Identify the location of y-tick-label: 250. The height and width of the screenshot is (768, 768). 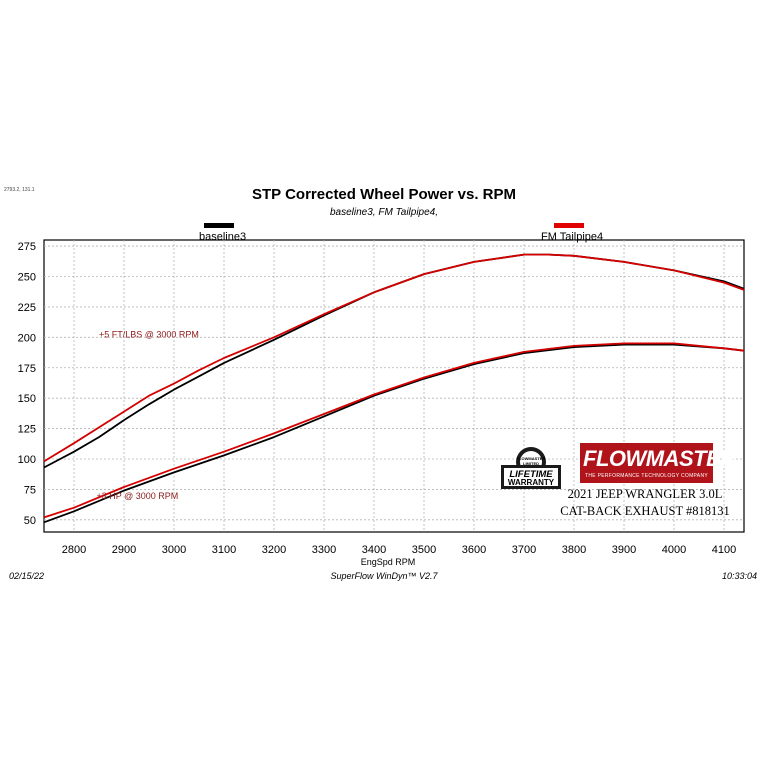
(27, 278).